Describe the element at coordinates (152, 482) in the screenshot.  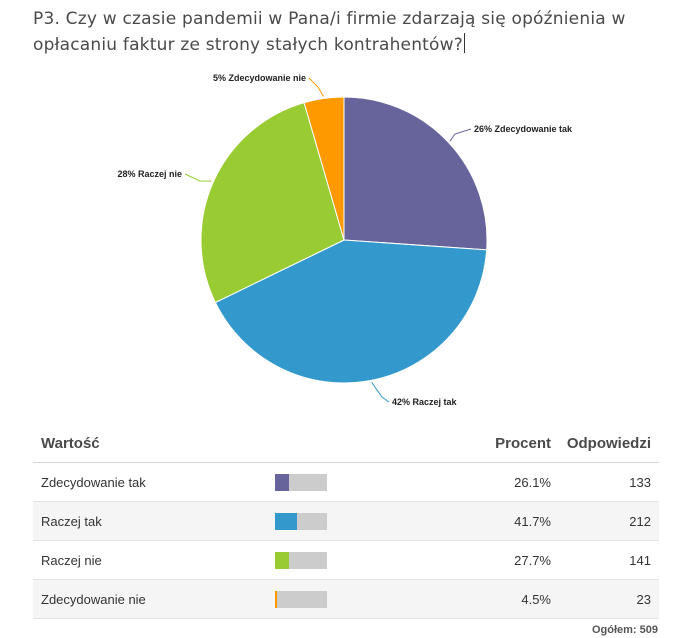
I see `row-name: Zdecydowanie tak` at that location.